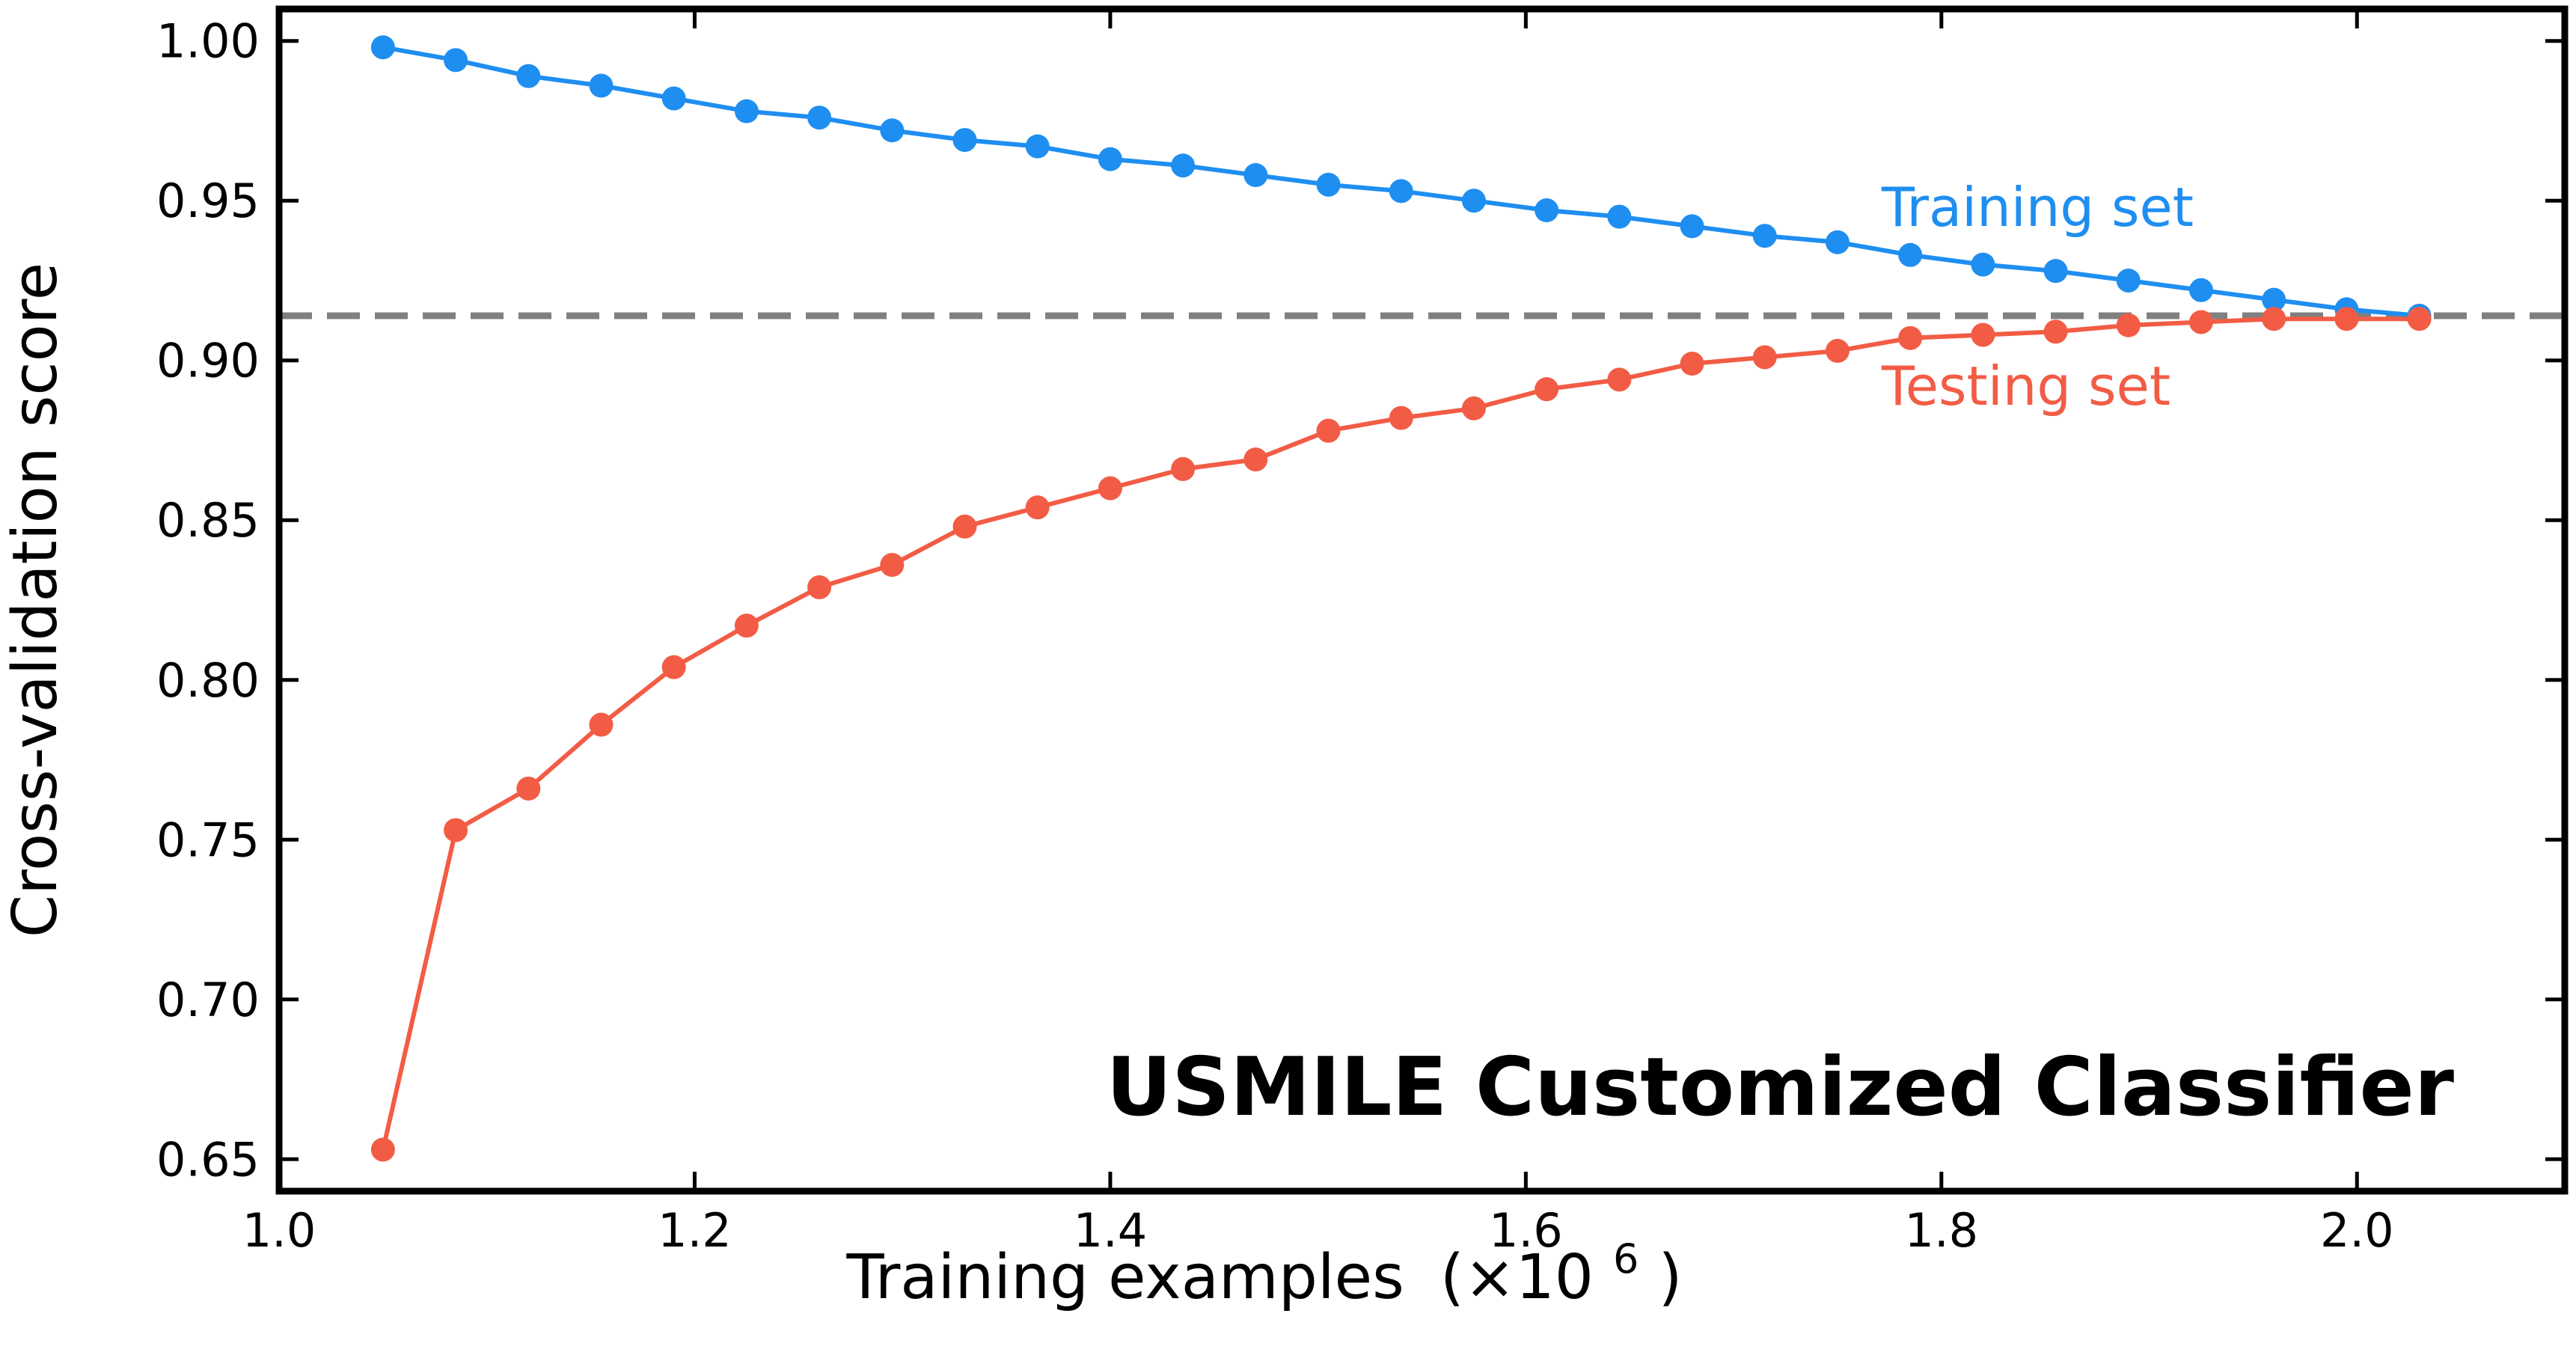  What do you see at coordinates (2037, 297) in the screenshot?
I see `series-label-layer: Training set Testing set` at bounding box center [2037, 297].